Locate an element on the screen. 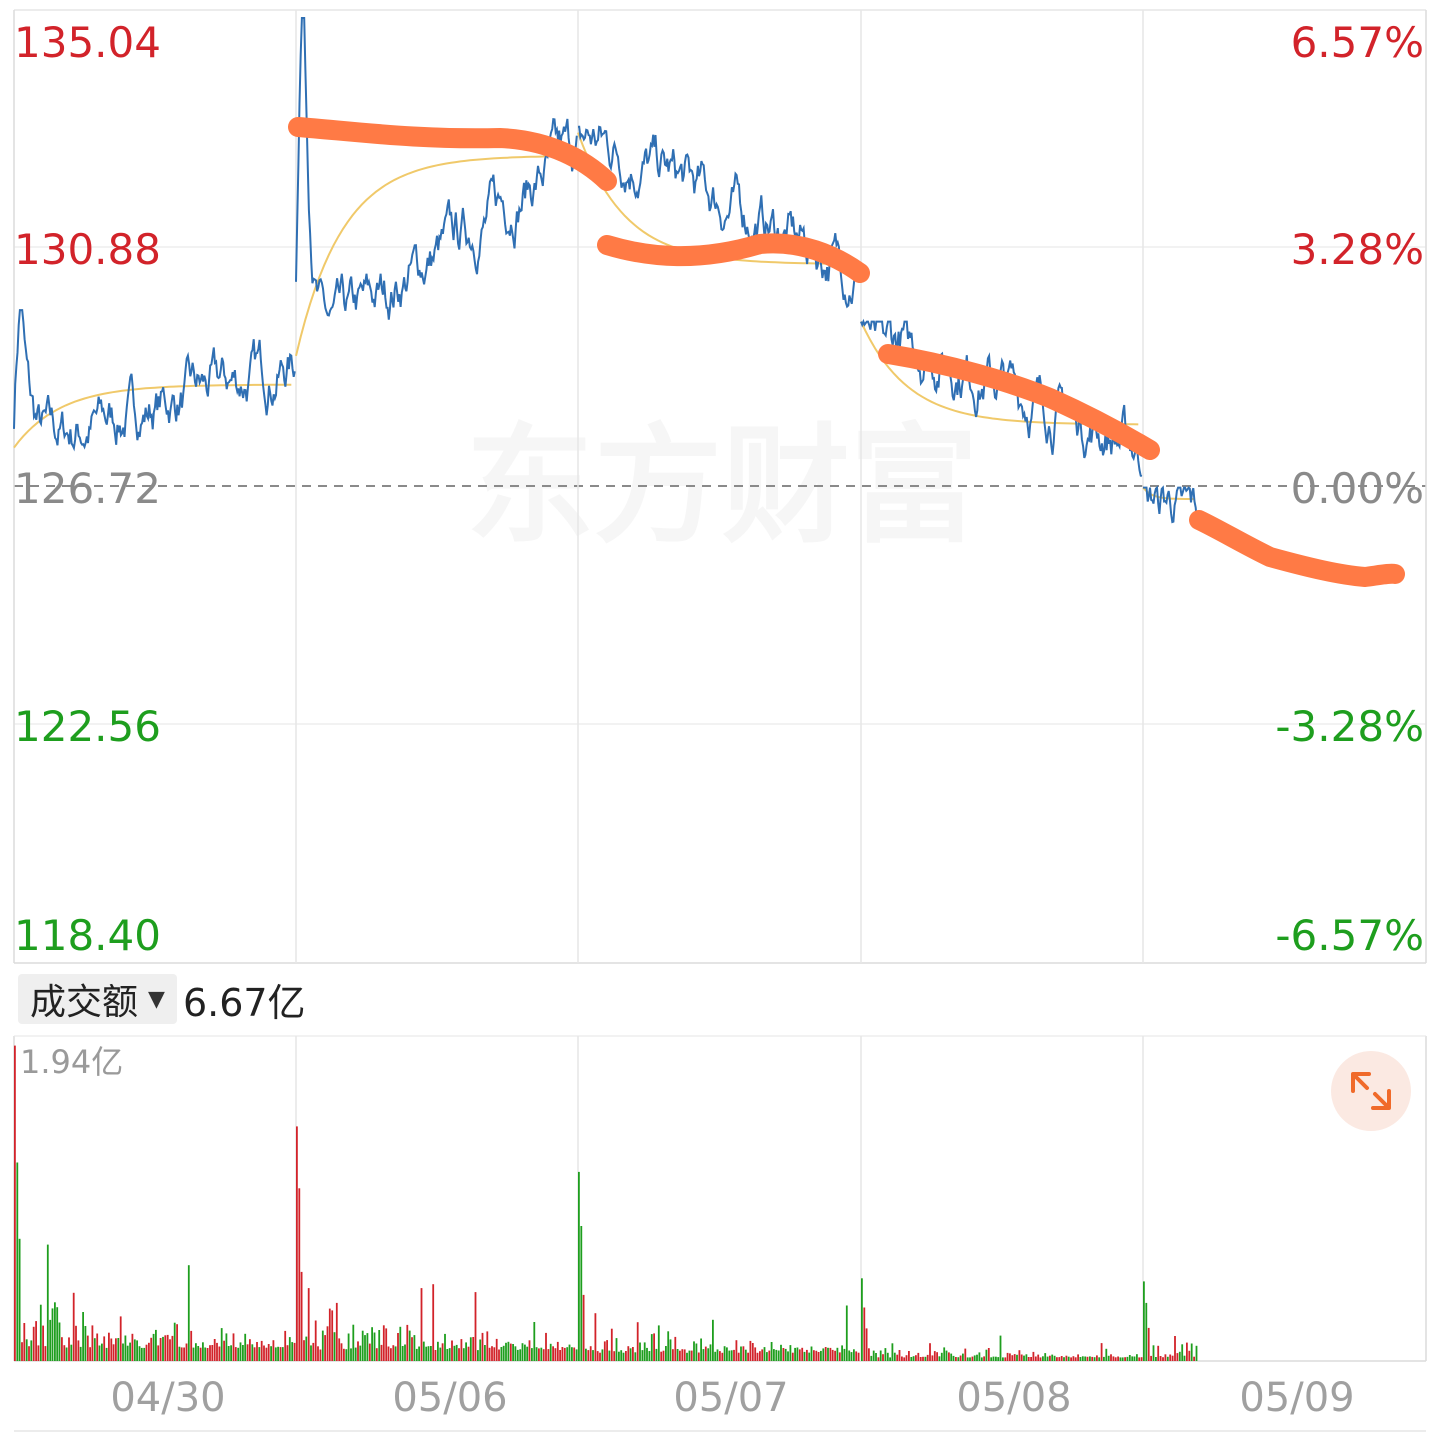 The width and height of the screenshot is (1440, 1449). percent-label: -3.28% is located at coordinates (1349, 726).